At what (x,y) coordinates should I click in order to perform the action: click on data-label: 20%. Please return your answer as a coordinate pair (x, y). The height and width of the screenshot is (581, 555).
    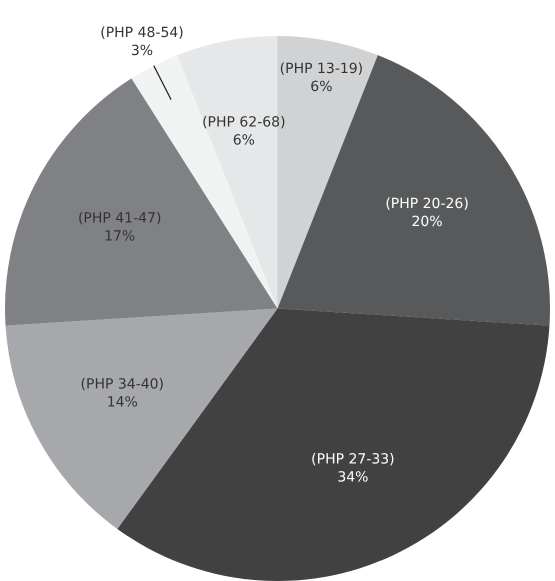
    Looking at the image, I should click on (427, 222).